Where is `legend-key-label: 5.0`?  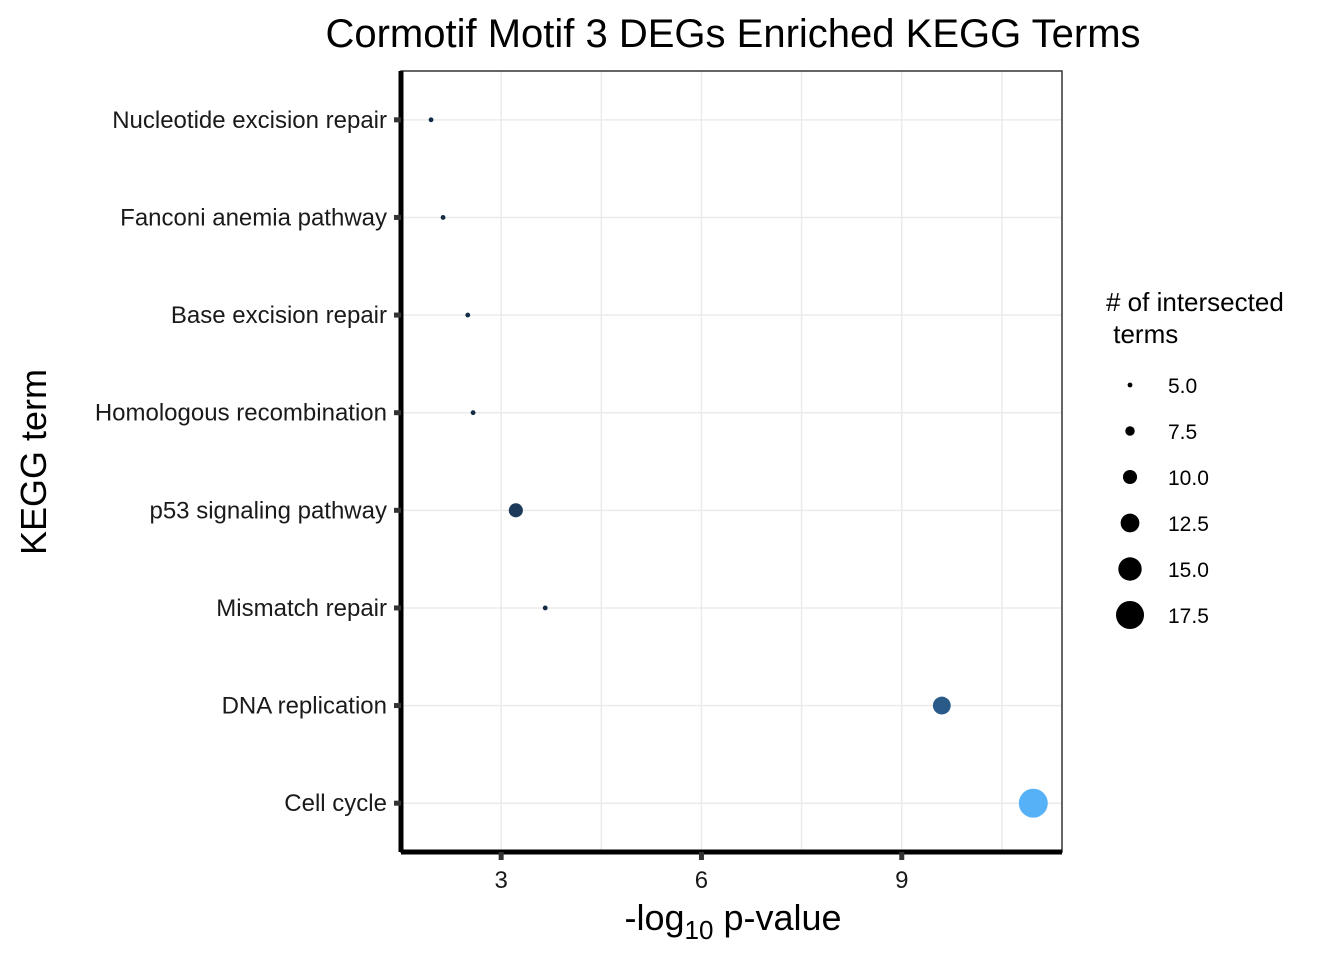
legend-key-label: 5.0 is located at coordinates (1182, 386).